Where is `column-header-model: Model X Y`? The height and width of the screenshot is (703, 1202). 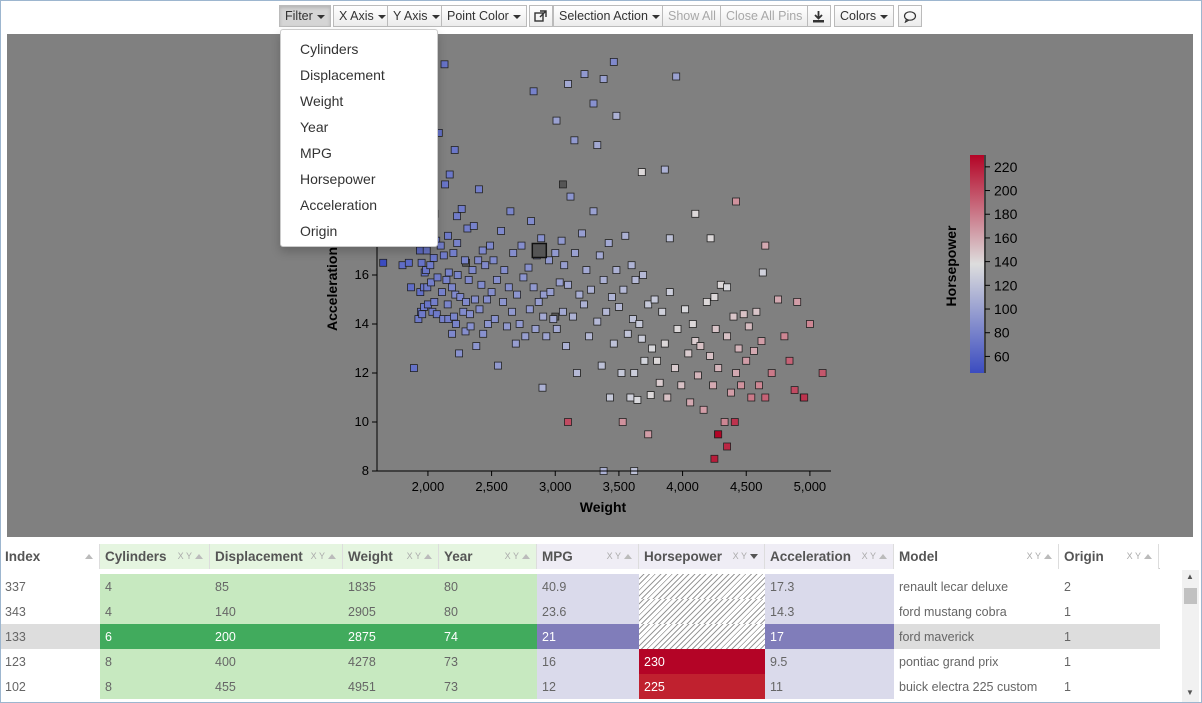
column-header-model: Model X Y is located at coordinates (976, 556).